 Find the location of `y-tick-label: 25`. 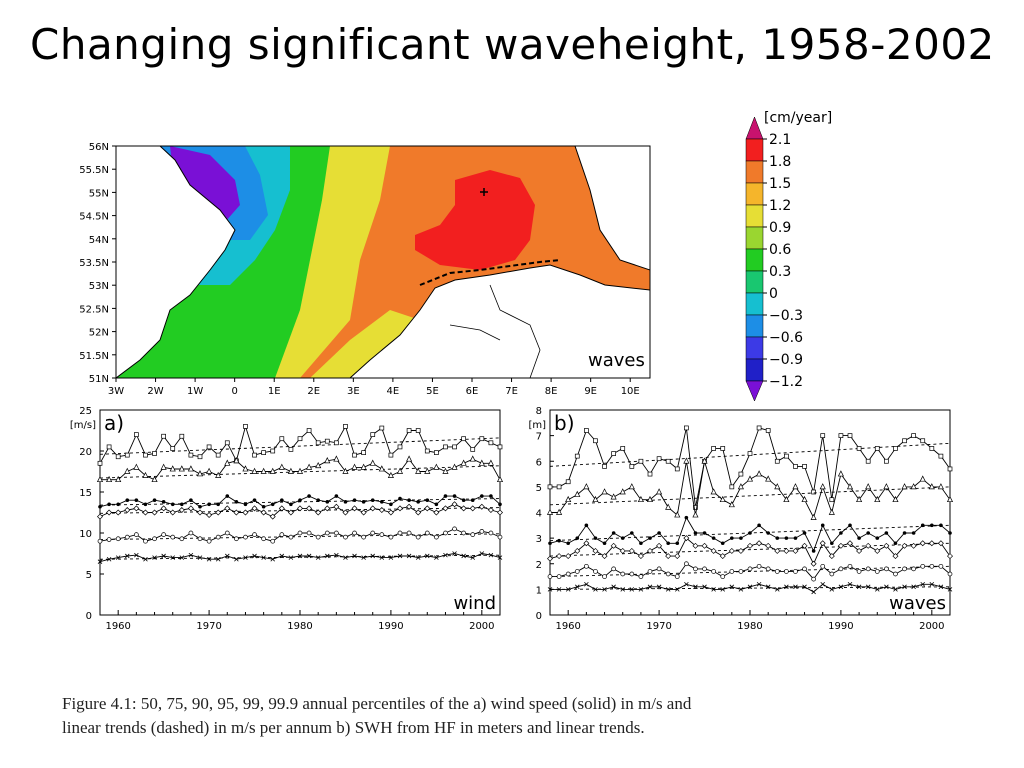

y-tick-label: 25 is located at coordinates (85, 411).